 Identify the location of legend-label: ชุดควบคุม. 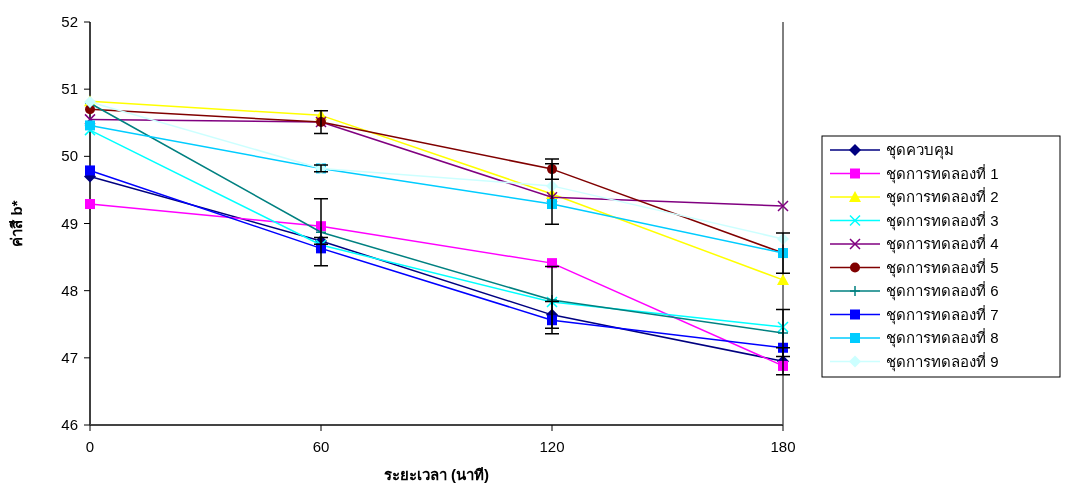
(920, 150).